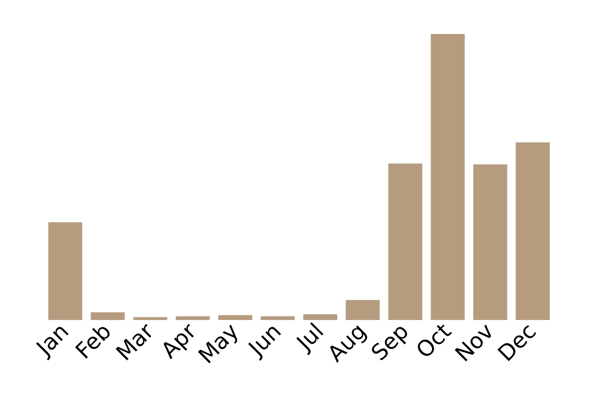 Image resolution: width=600 pixels, height=400 pixels. What do you see at coordinates (265, 341) in the screenshot?
I see `x-tick-label: Jun` at bounding box center [265, 341].